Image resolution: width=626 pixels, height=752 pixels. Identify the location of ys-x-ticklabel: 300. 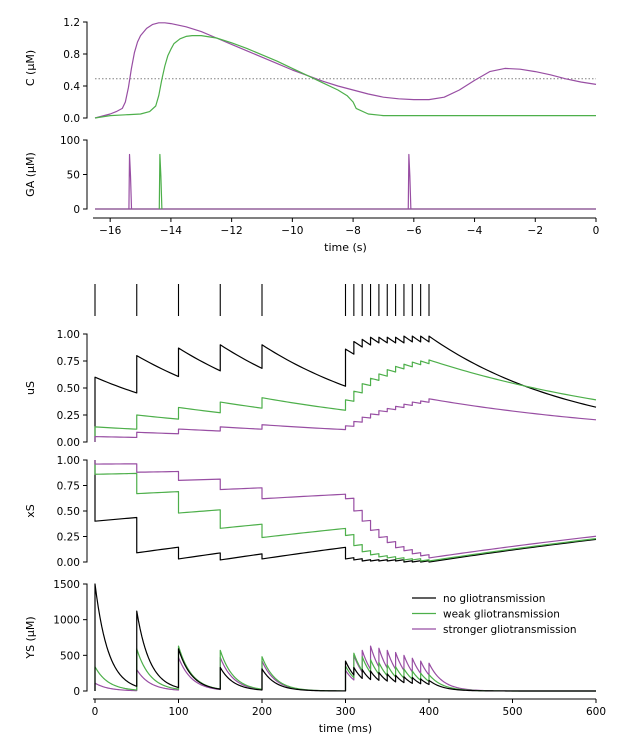
(345, 712).